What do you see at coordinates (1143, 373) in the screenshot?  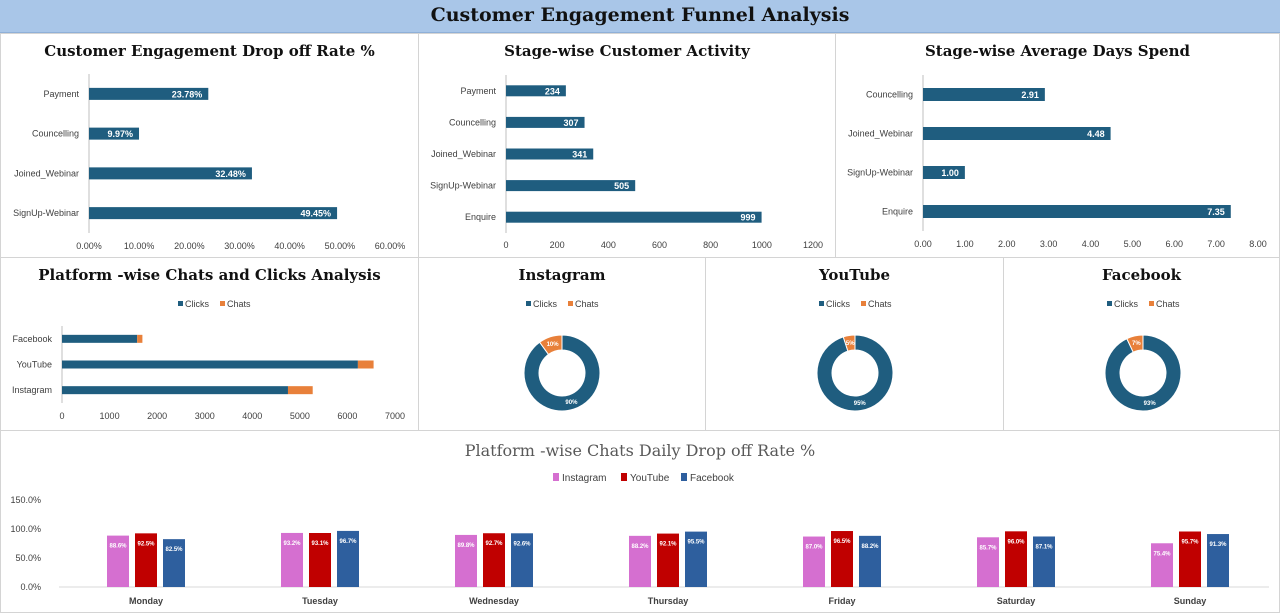 I see `donut-slice-clicks` at bounding box center [1143, 373].